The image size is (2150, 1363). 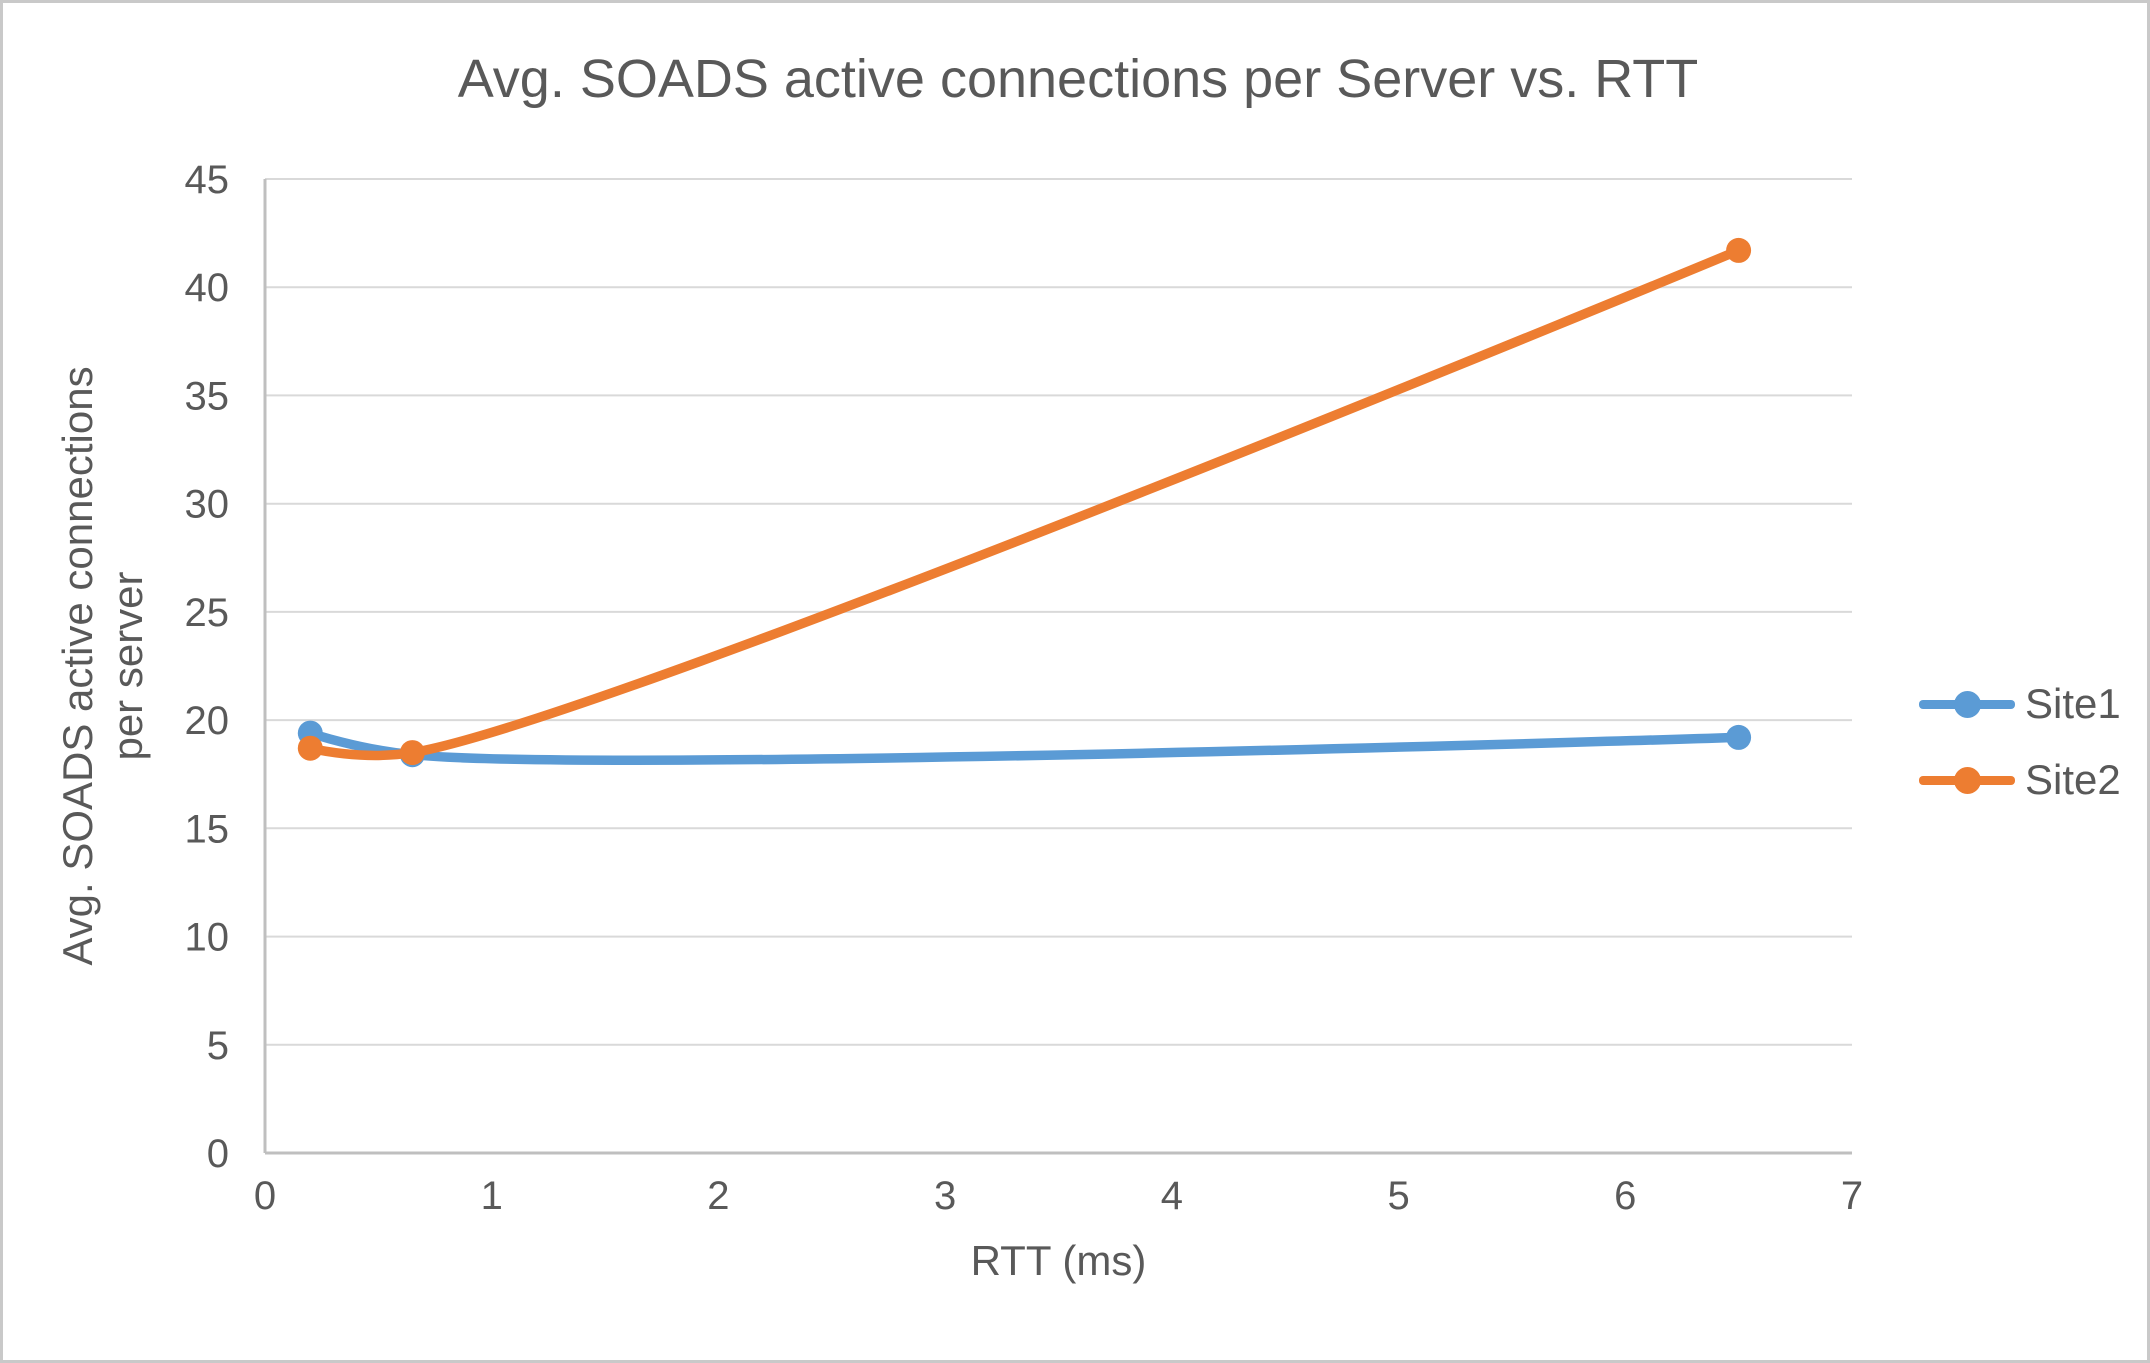 What do you see at coordinates (207, 180) in the screenshot?
I see `y-tick-label: 45` at bounding box center [207, 180].